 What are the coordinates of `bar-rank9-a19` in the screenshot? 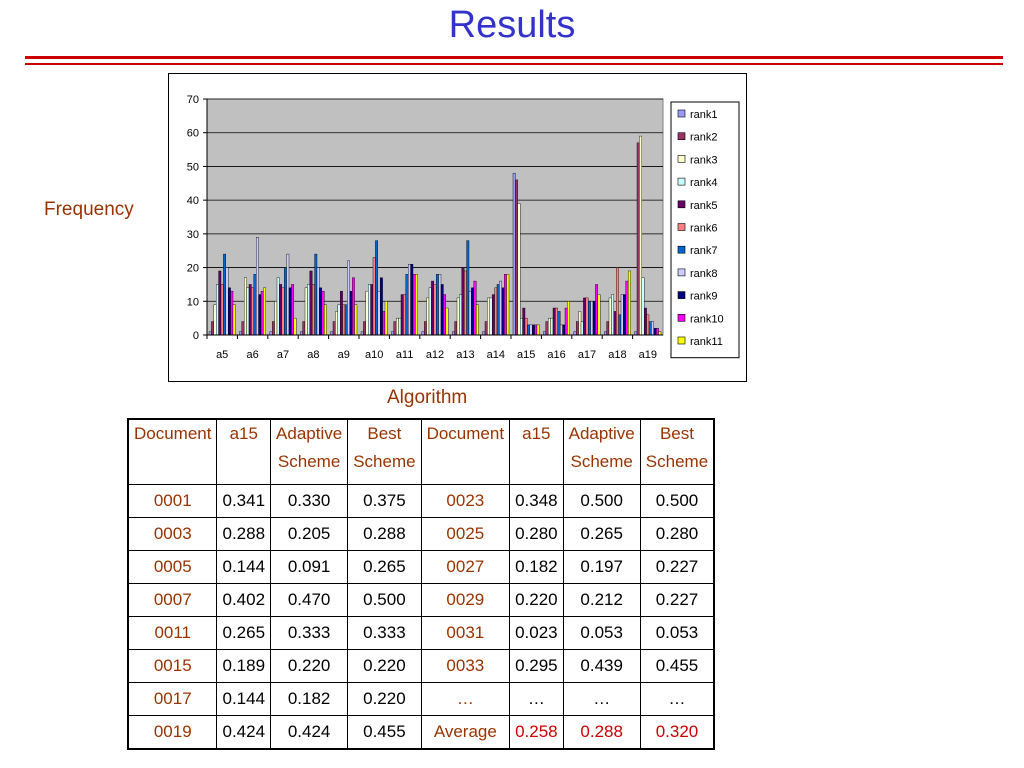 It's located at (655, 332).